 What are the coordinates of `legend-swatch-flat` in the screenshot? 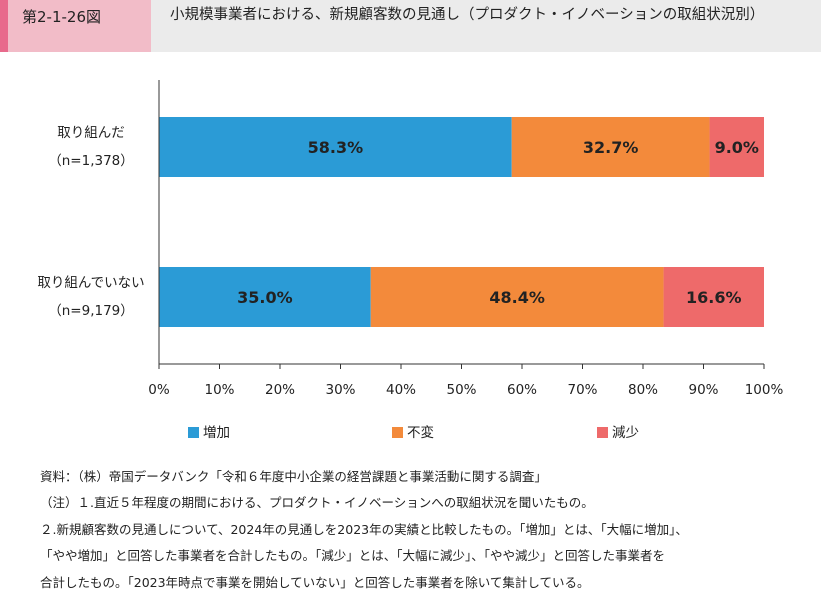 It's located at (397, 432).